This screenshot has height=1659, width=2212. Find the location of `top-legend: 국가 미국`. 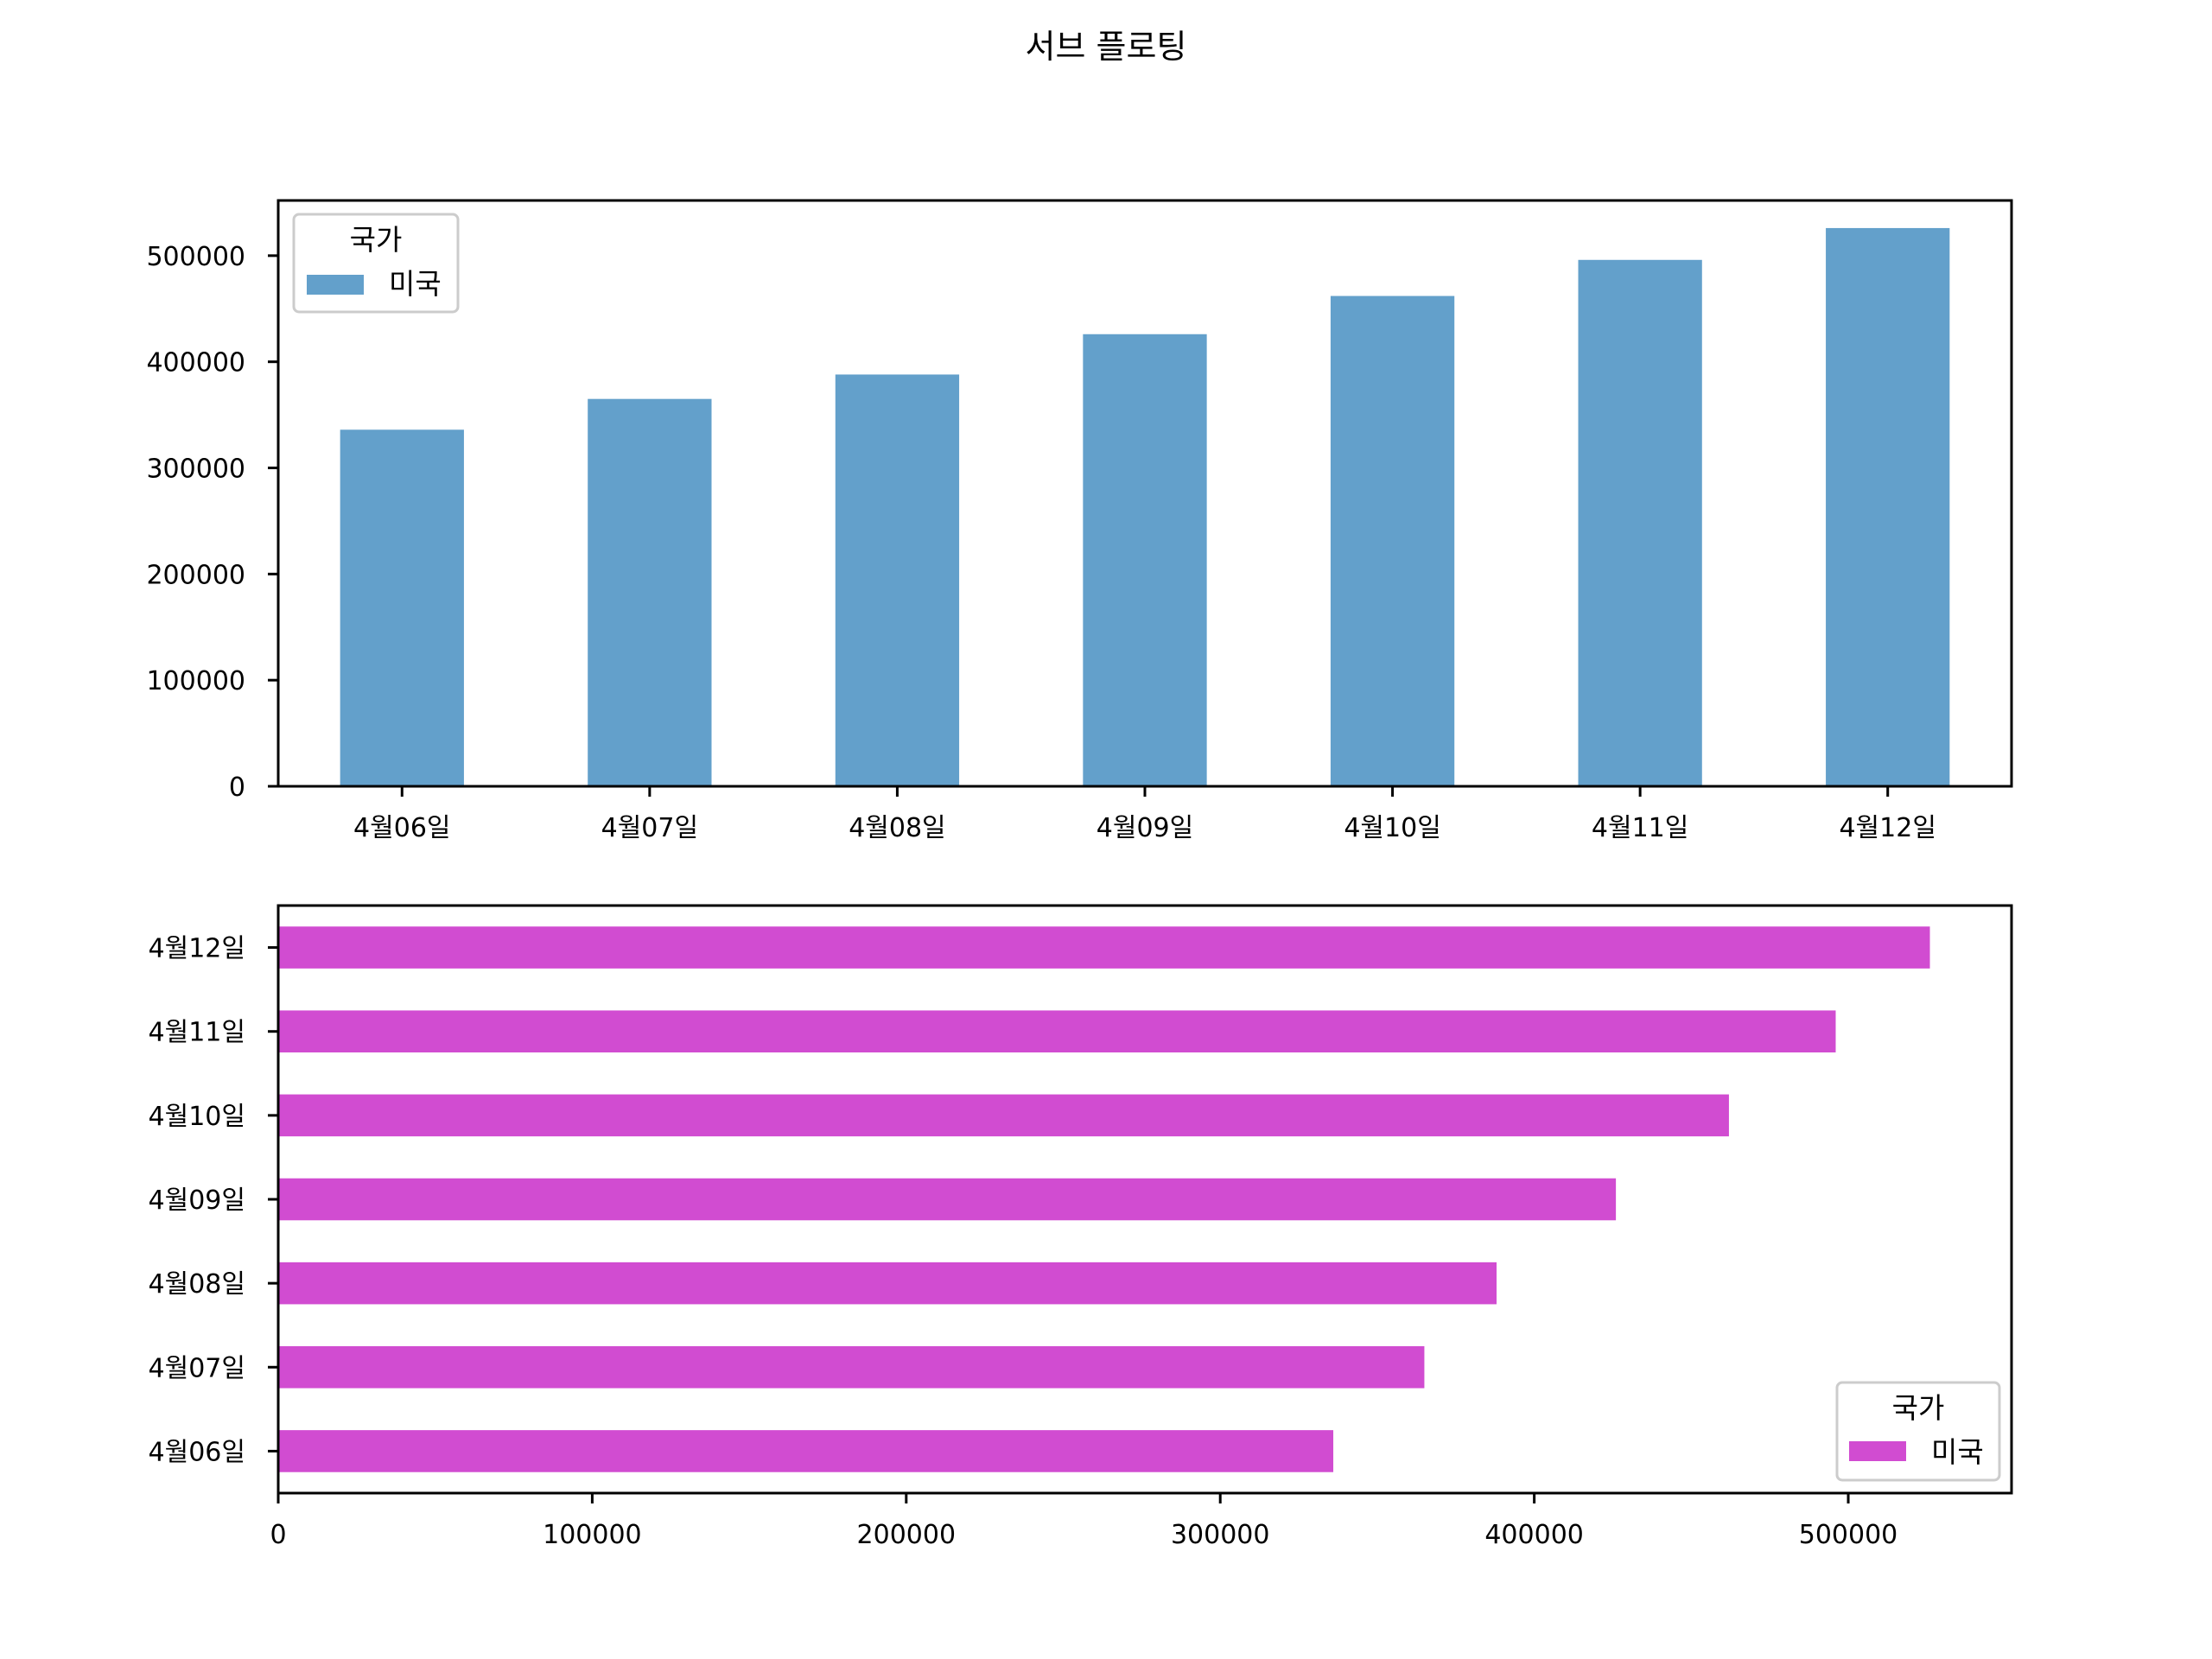

top-legend: 국가 미국 is located at coordinates (376, 263).